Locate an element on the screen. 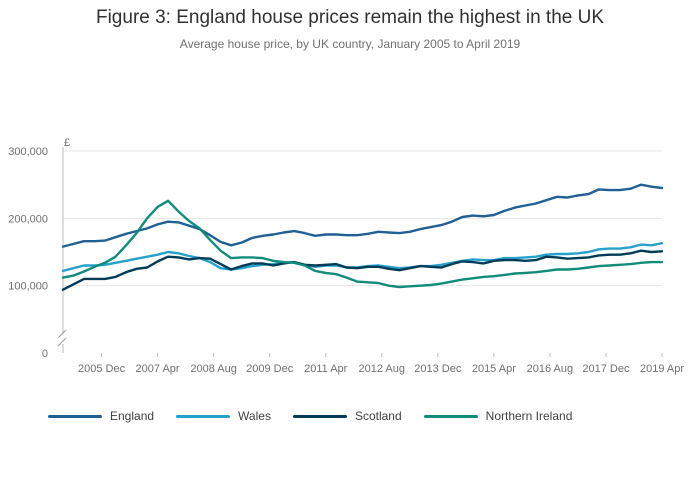 The image size is (700, 502). x-tick-label: 2009 Dec is located at coordinates (270, 369).